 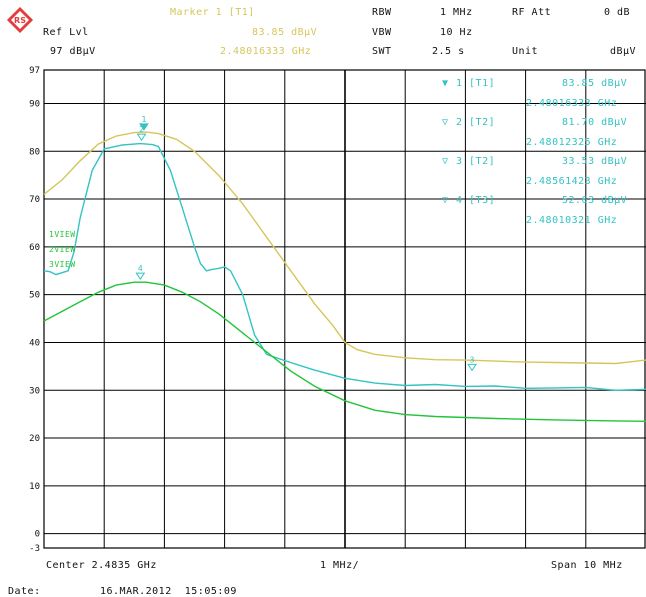 What do you see at coordinates (456, 32) in the screenshot?
I see `vbw-value: 10 Hz` at bounding box center [456, 32].